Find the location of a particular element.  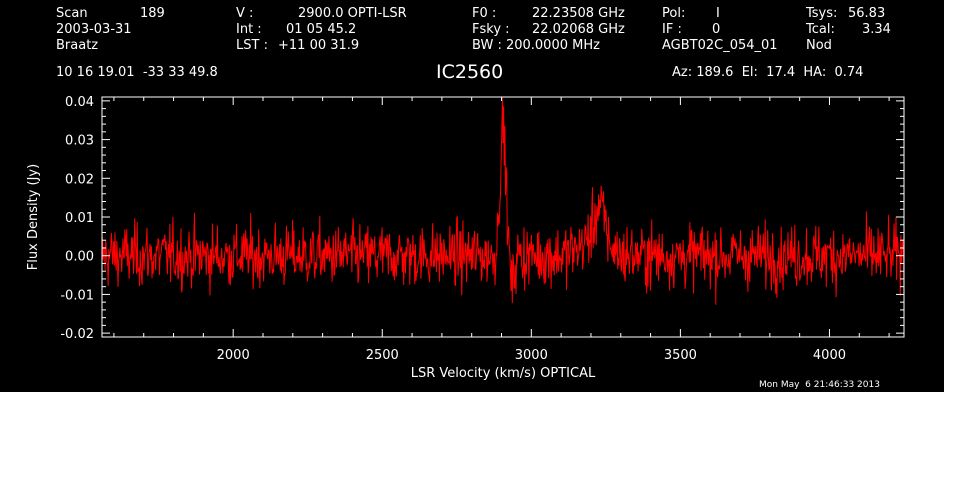

f0-label: F0 : is located at coordinates (484, 13).